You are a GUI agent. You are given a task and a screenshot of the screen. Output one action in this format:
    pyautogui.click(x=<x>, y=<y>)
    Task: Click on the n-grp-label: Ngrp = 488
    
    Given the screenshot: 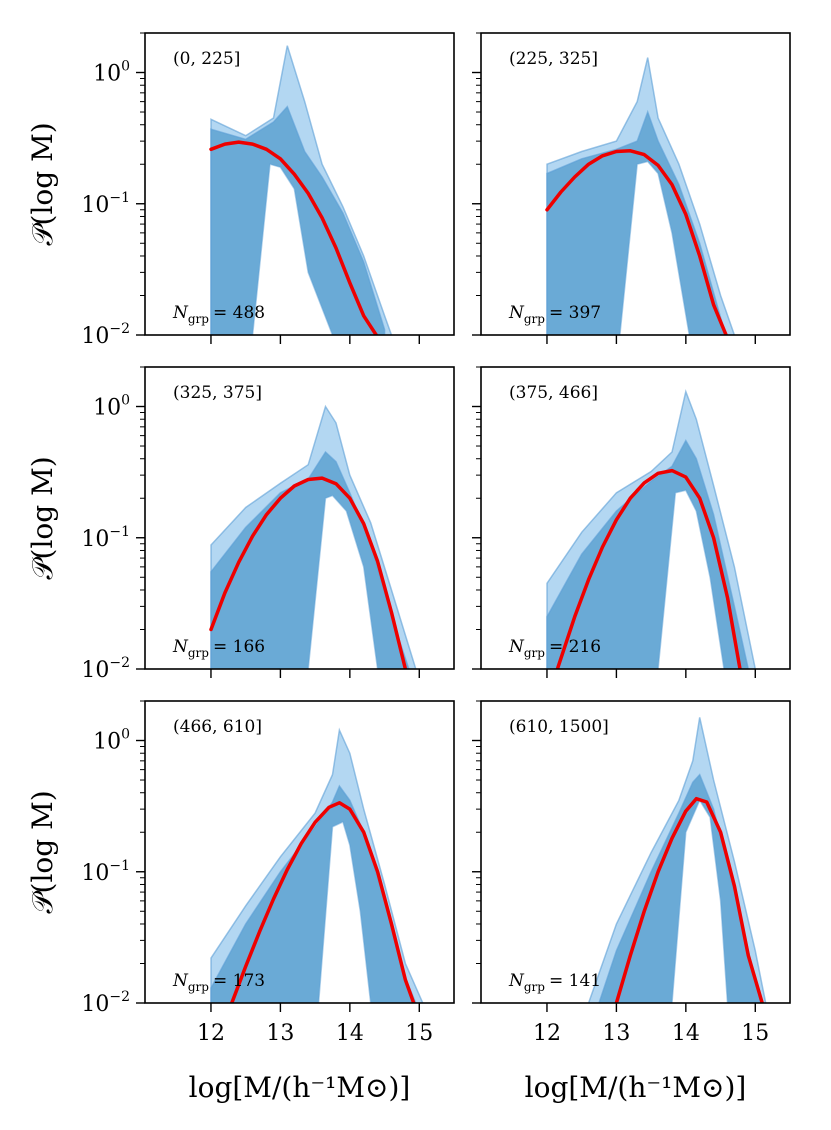 What is the action you would take?
    pyautogui.click(x=218, y=314)
    